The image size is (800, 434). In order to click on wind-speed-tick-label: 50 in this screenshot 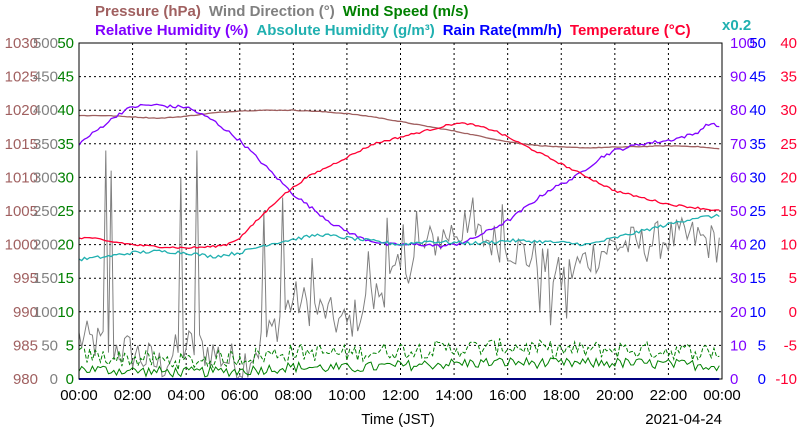, I will do `click(65, 43)`.